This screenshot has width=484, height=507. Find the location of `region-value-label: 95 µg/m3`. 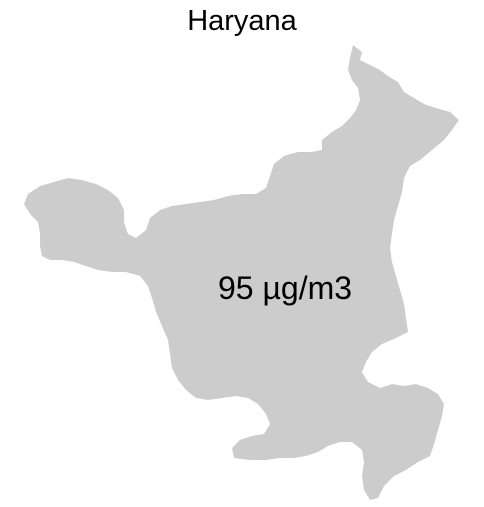

region-value-label: 95 µg/m3 is located at coordinates (285, 288).